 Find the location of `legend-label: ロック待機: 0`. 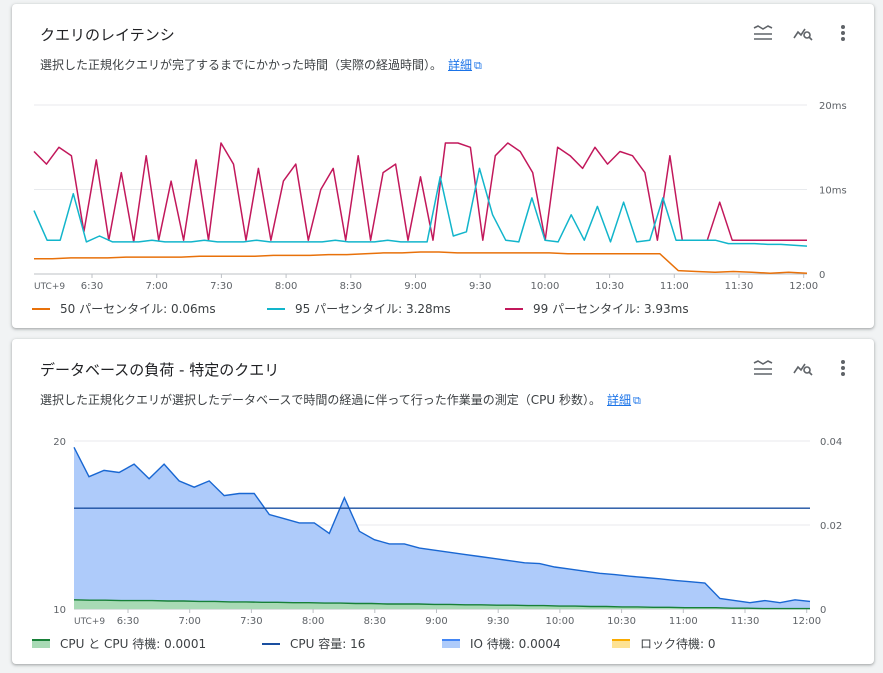

legend-label: ロック待機: 0 is located at coordinates (678, 644).